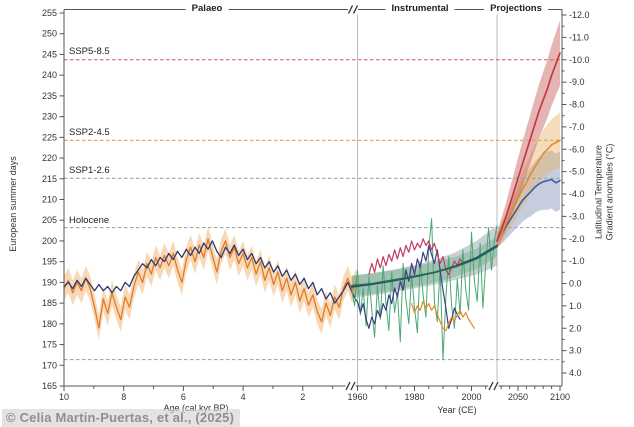 This screenshot has width=634, height=427. Describe the element at coordinates (121, 418) in the screenshot. I see `watermark: © Celia Martin-Puertas, et al., (2025)` at that location.